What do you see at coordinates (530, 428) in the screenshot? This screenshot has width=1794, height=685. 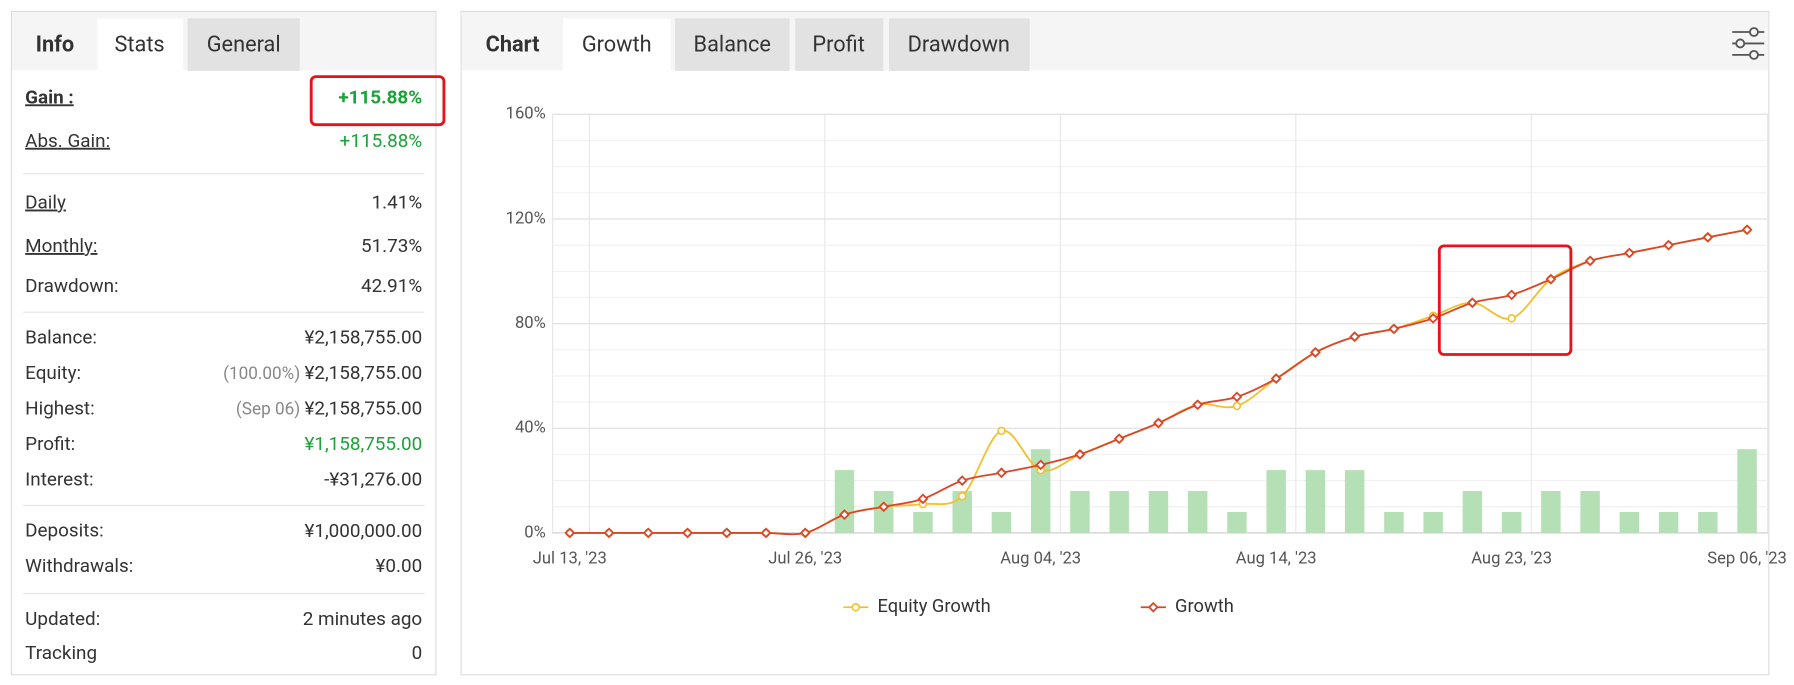 I see `y-tick-label: 40%` at bounding box center [530, 428].